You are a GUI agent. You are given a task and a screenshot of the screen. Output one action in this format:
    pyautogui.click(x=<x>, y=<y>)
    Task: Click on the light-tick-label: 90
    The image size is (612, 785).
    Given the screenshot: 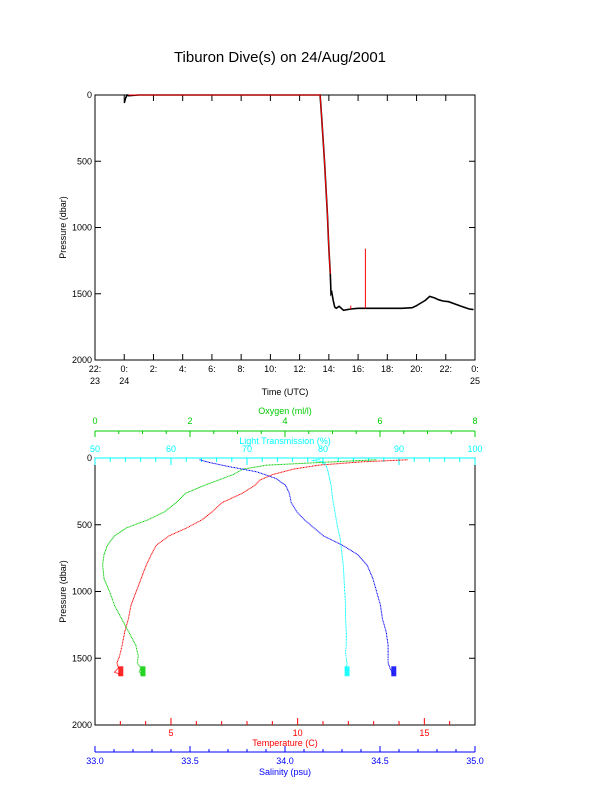 What is the action you would take?
    pyautogui.click(x=399, y=449)
    